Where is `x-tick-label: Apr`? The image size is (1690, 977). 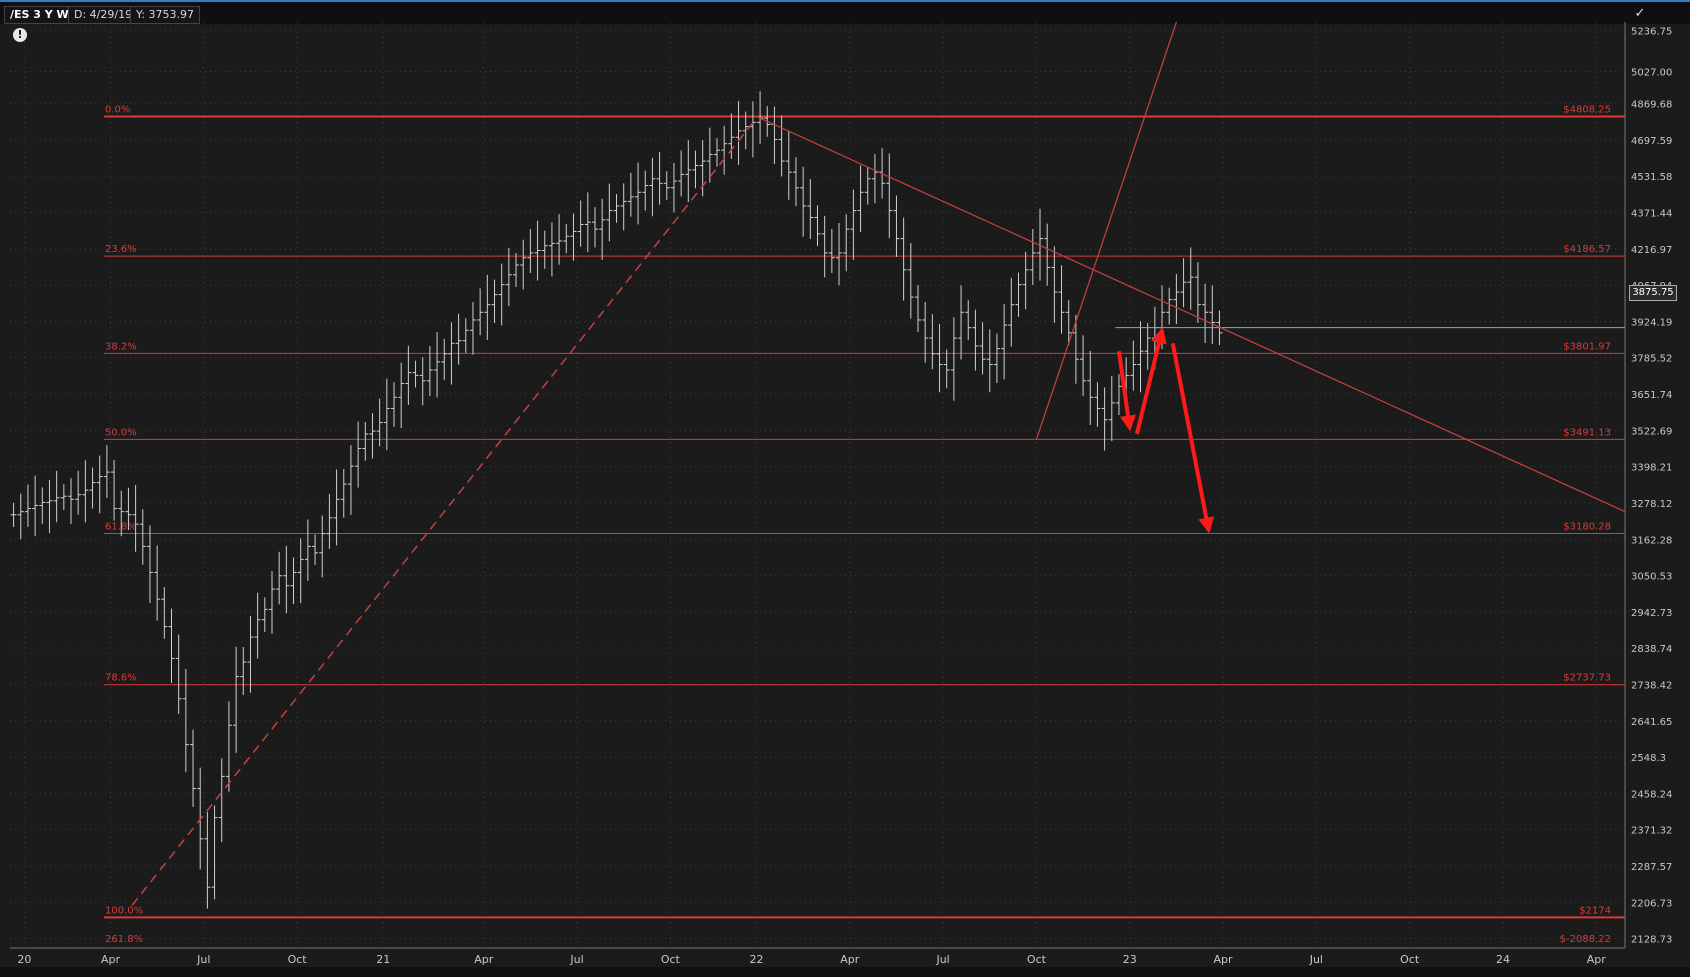 x-tick-label: Apr is located at coordinates (111, 959).